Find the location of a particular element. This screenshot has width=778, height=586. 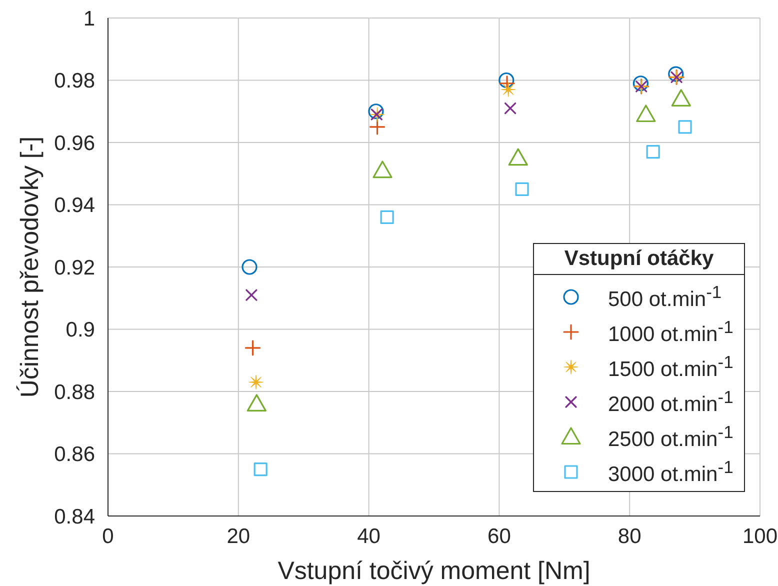

x-tick-label: 40 is located at coordinates (368, 536).